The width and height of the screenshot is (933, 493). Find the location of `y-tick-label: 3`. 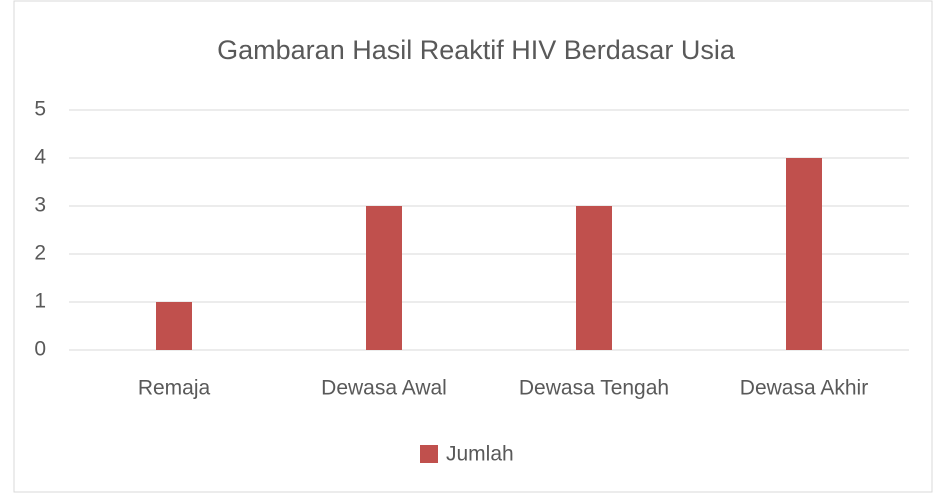

y-tick-label: 3 is located at coordinates (40, 205).